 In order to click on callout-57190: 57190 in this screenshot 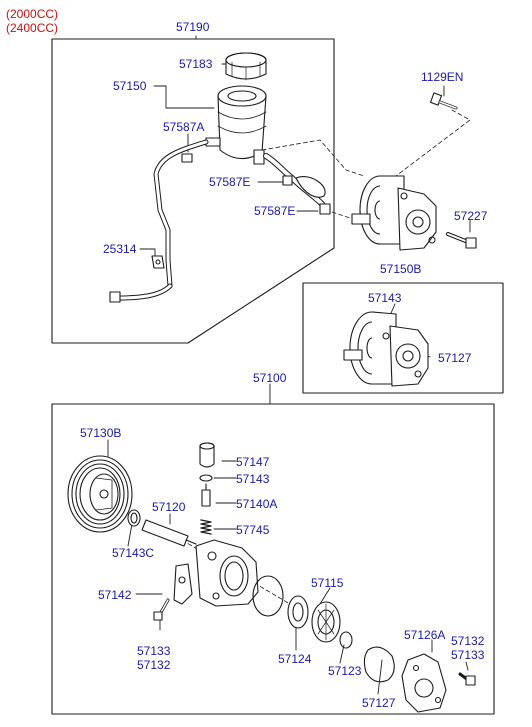, I will do `click(193, 27)`.